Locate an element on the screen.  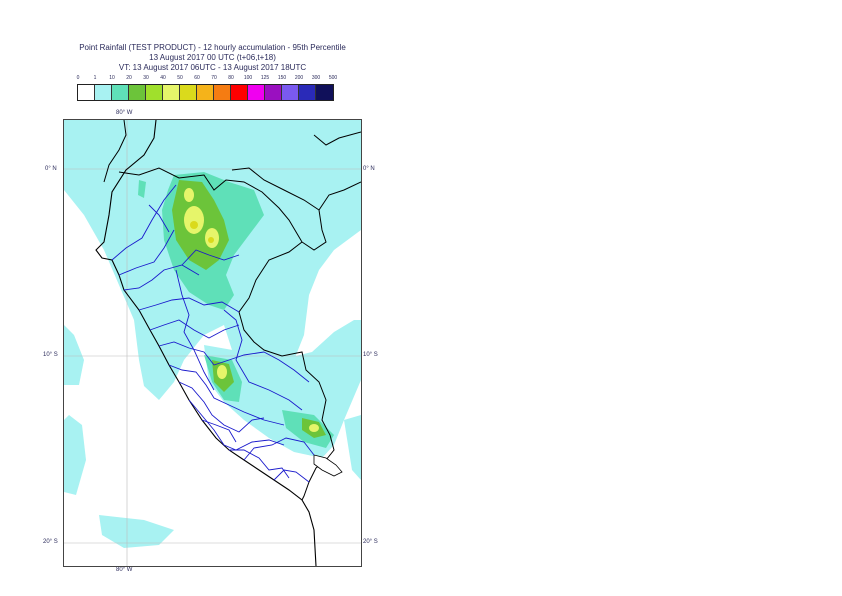
legend-threshold-label: 0 is located at coordinates (78, 78).